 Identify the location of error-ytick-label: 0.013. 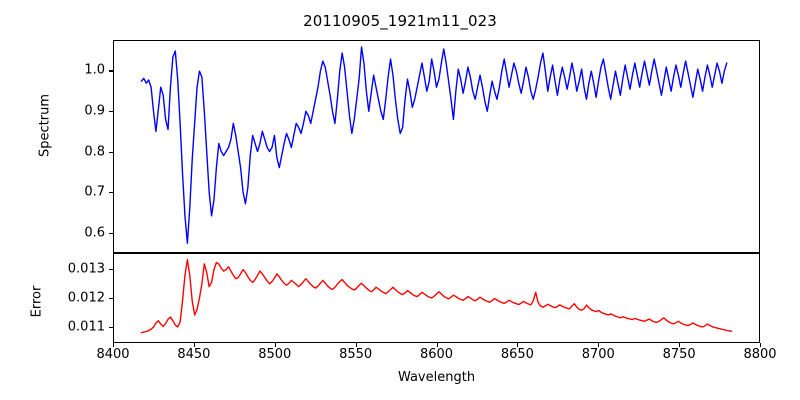
(86, 269).